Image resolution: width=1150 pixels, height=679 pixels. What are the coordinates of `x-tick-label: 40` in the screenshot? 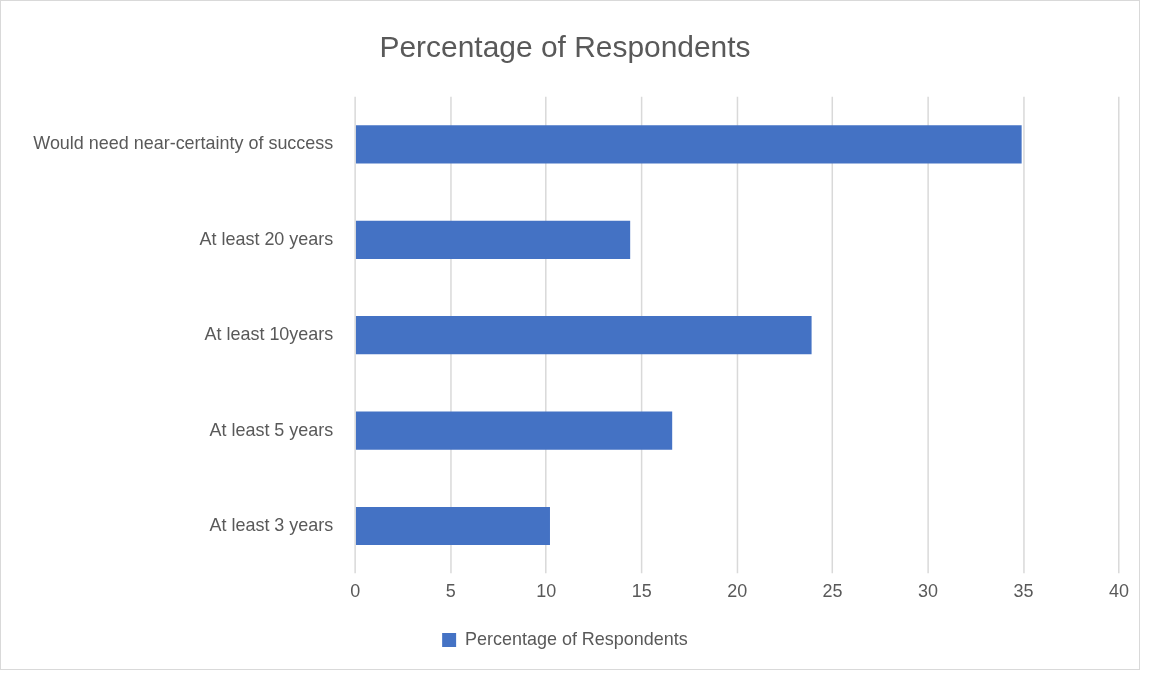 It's located at (1119, 591).